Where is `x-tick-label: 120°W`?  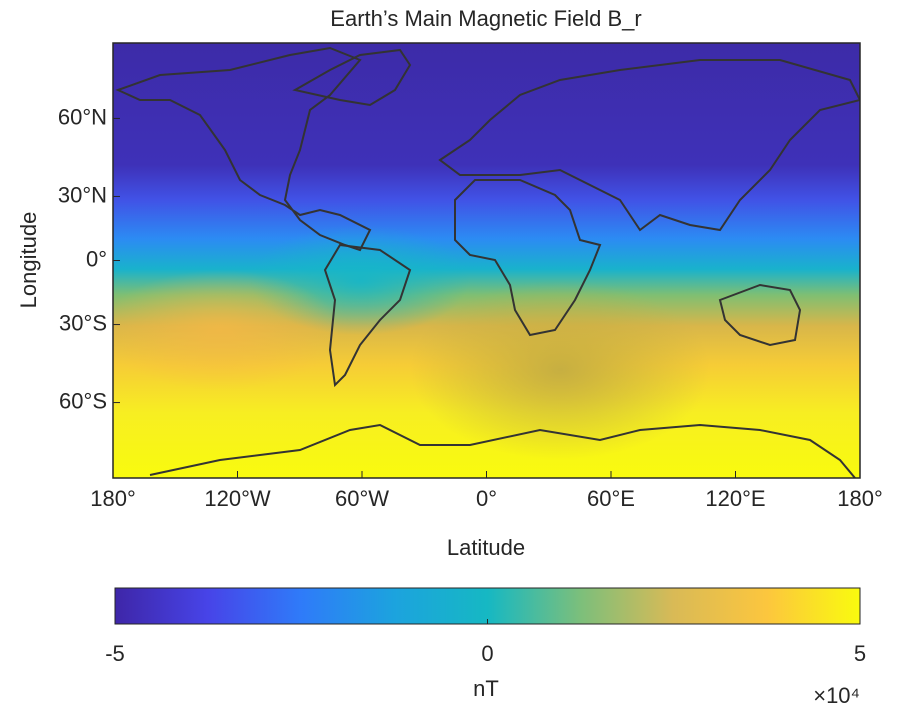
x-tick-label: 120°W is located at coordinates (237, 498).